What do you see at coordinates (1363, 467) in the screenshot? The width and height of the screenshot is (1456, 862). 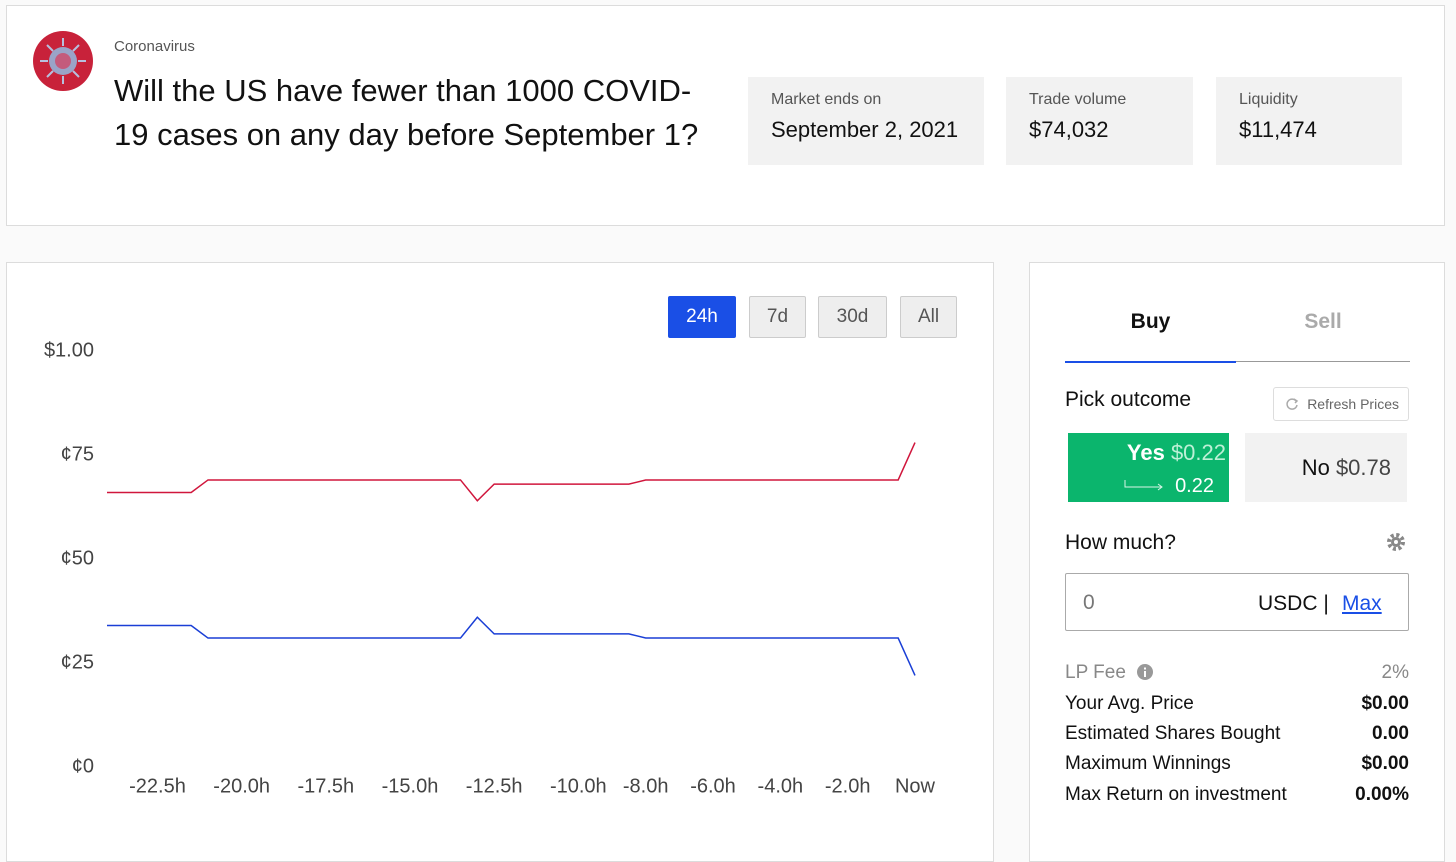 I see `outcome-price: $0.78` at bounding box center [1363, 467].